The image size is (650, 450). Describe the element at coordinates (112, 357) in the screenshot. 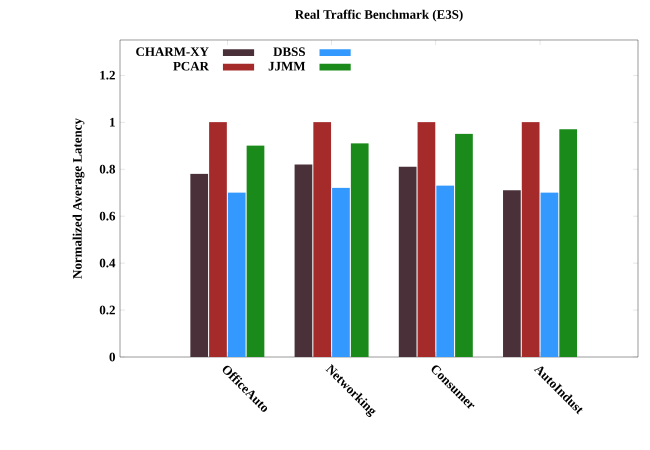

I see `y-tick-label: 0` at that location.